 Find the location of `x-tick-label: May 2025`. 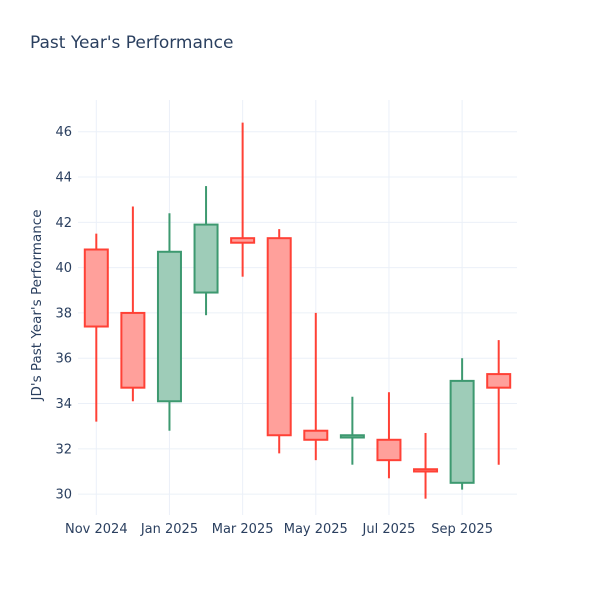

x-tick-label: May 2025 is located at coordinates (316, 529).